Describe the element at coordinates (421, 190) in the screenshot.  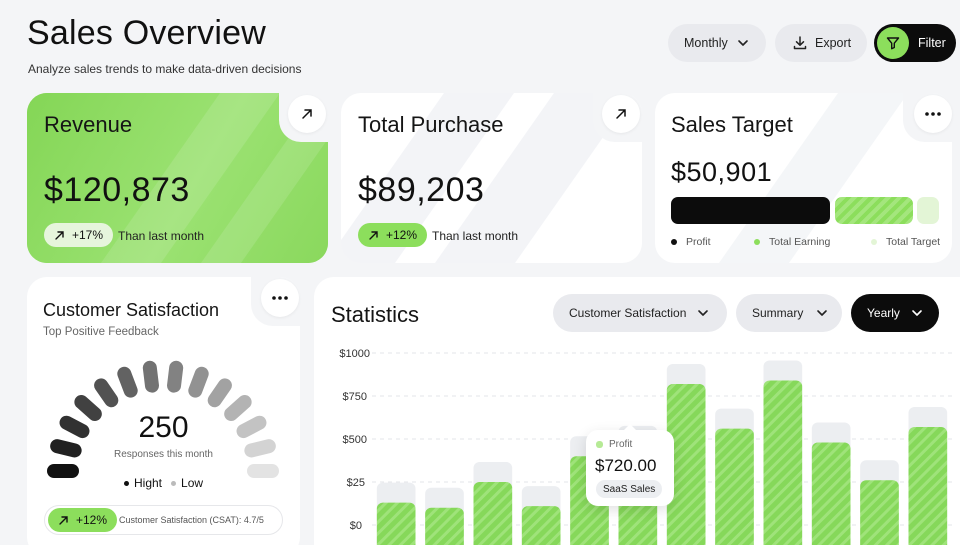
I see `purchase-value: $89,203` at that location.